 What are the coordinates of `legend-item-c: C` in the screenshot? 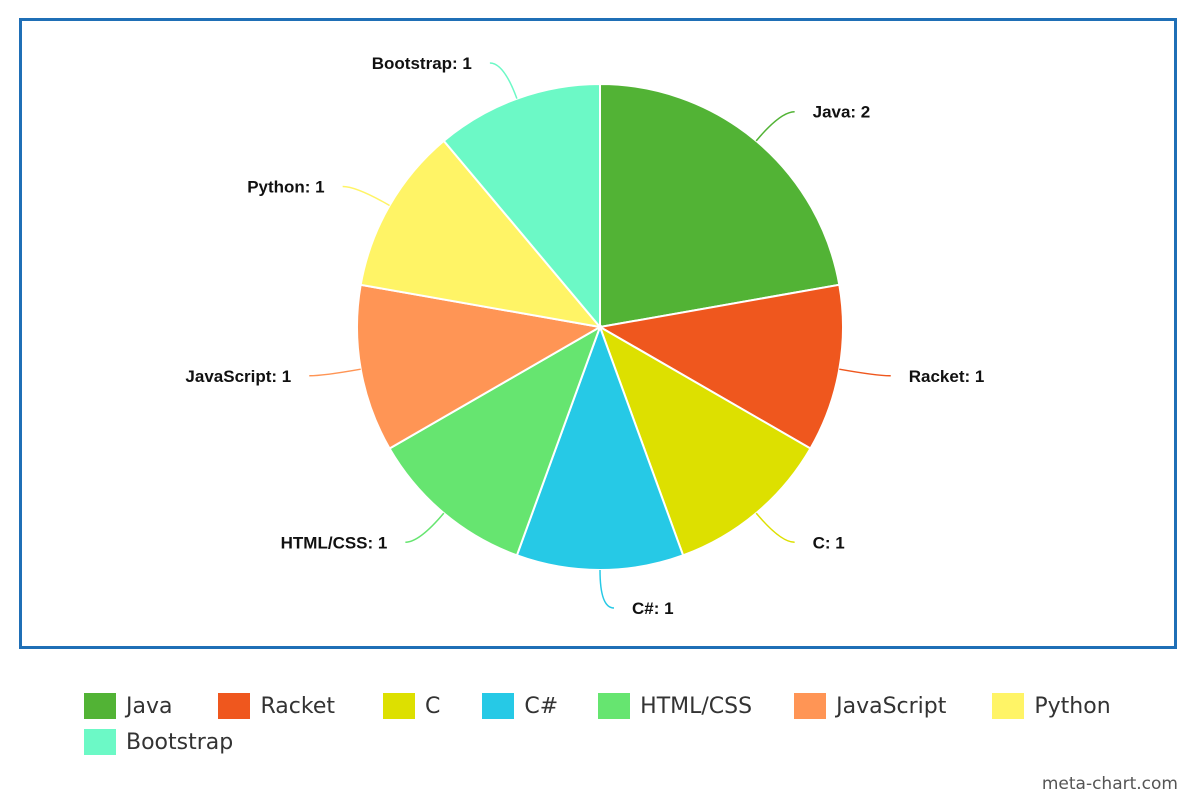 It's located at (411, 706).